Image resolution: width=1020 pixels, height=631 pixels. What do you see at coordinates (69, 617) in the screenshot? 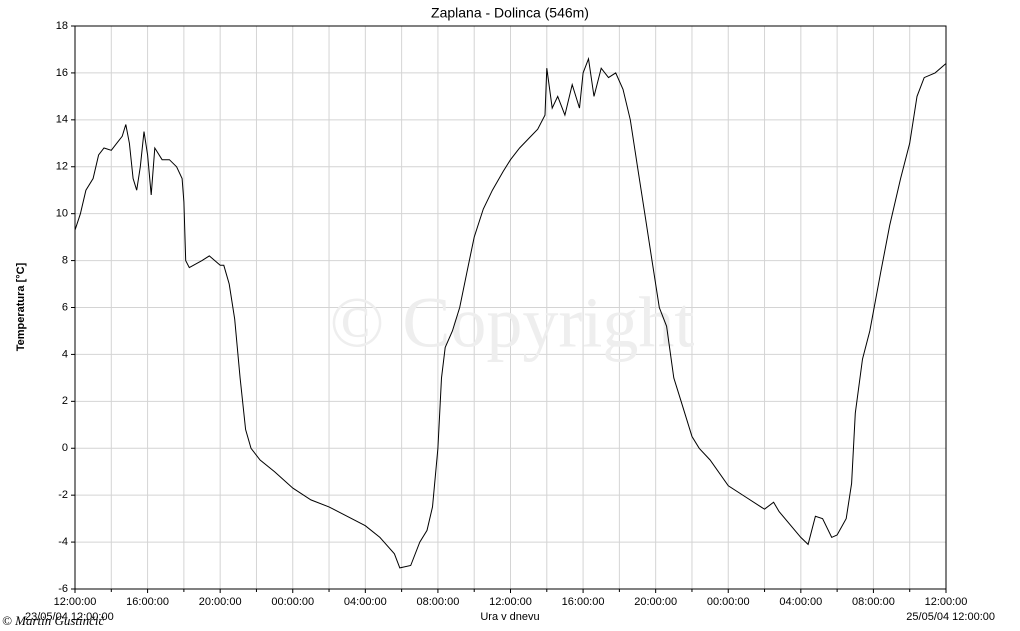
I see `start-label: 23/05/04 12:00:00` at bounding box center [69, 617].